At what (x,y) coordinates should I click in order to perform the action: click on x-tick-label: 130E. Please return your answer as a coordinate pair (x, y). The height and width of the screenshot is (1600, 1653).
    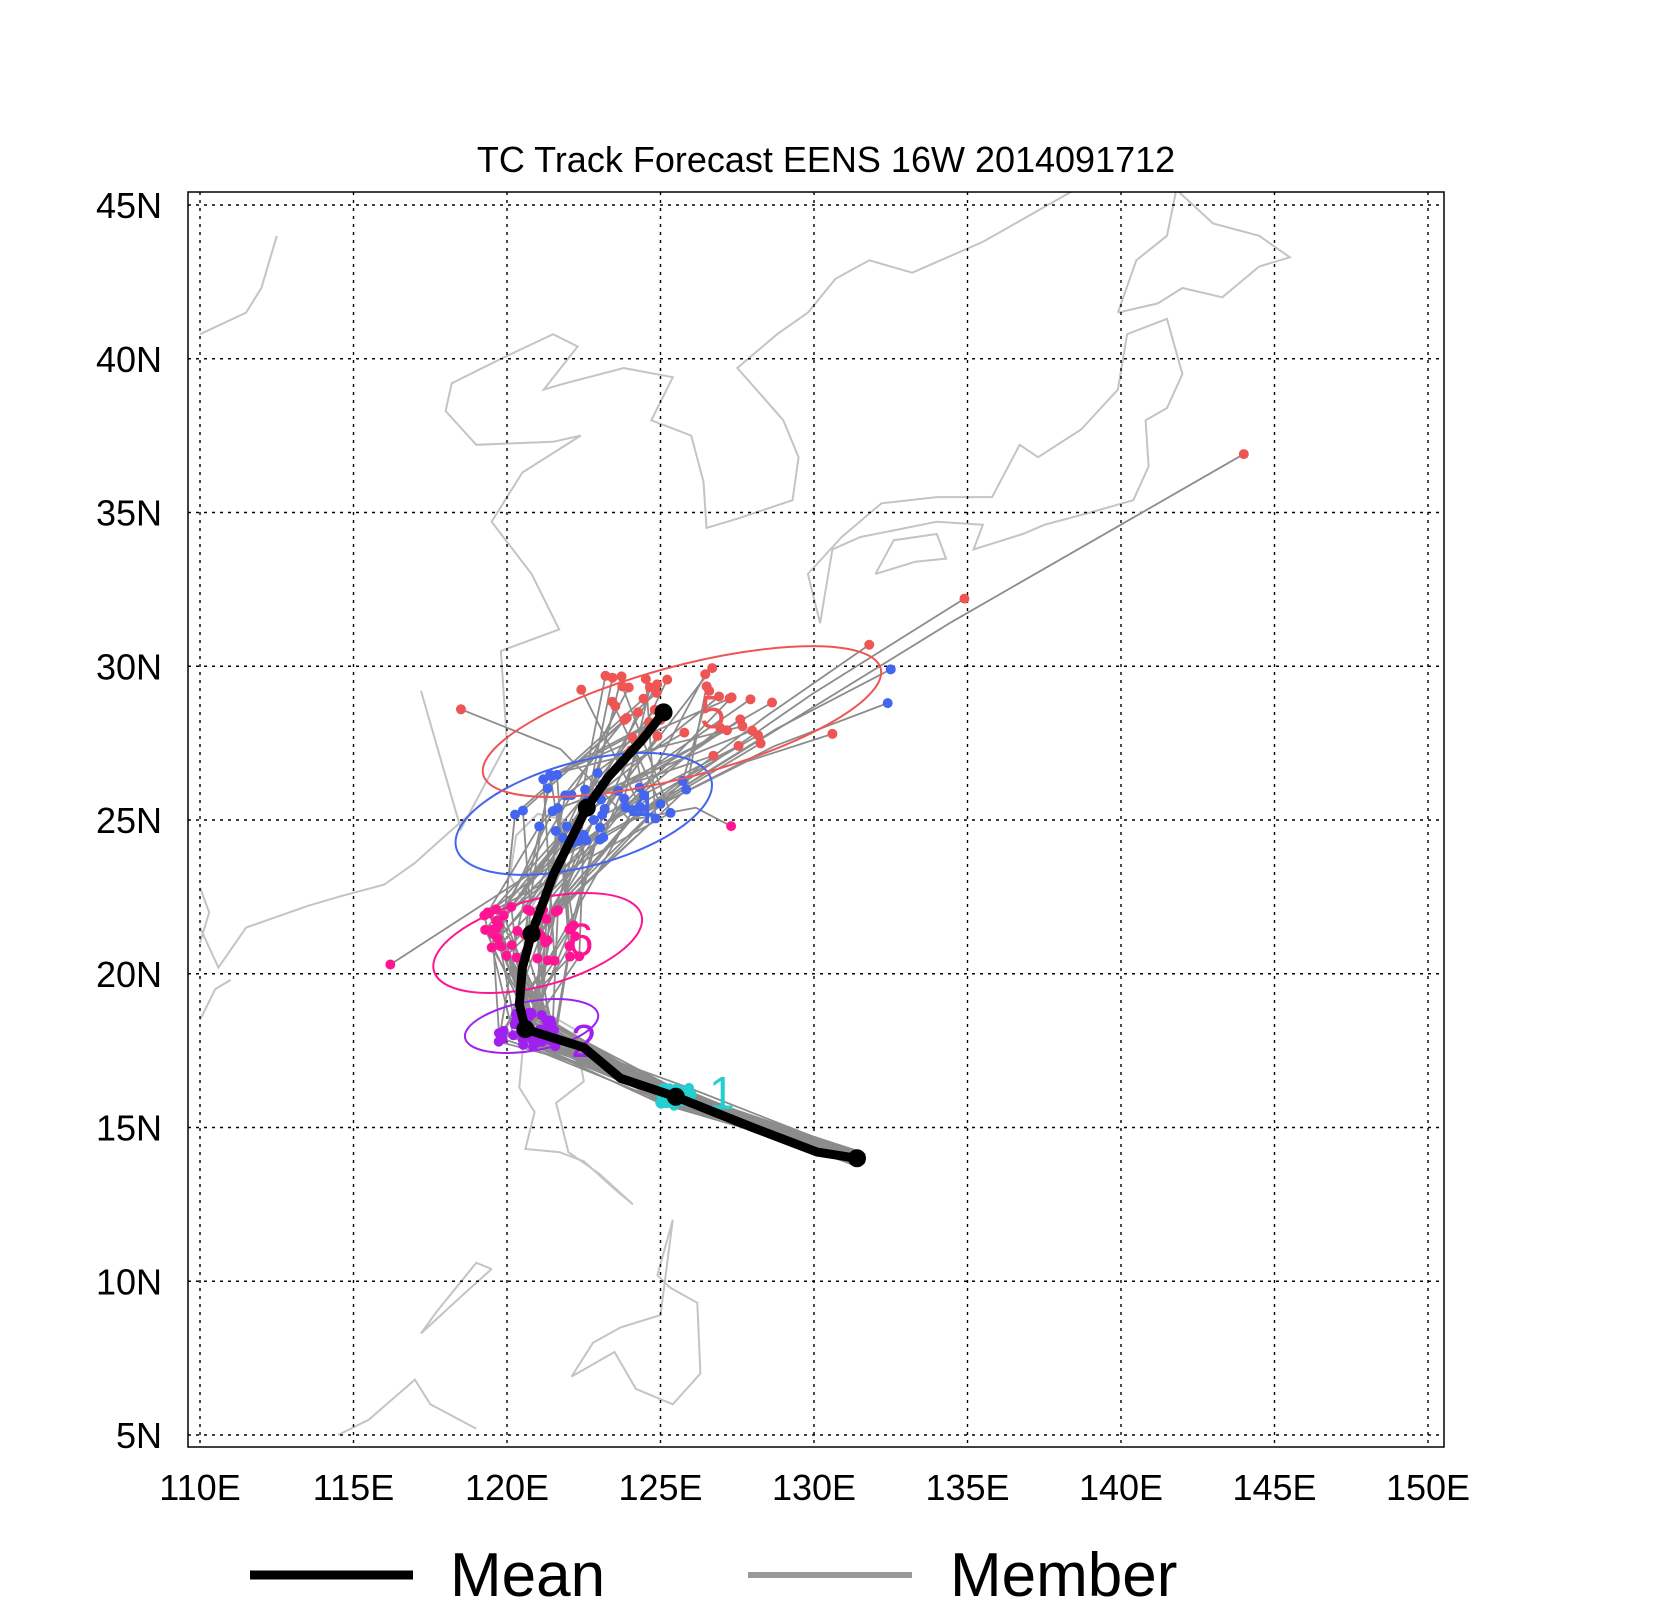
    Looking at the image, I should click on (814, 1487).